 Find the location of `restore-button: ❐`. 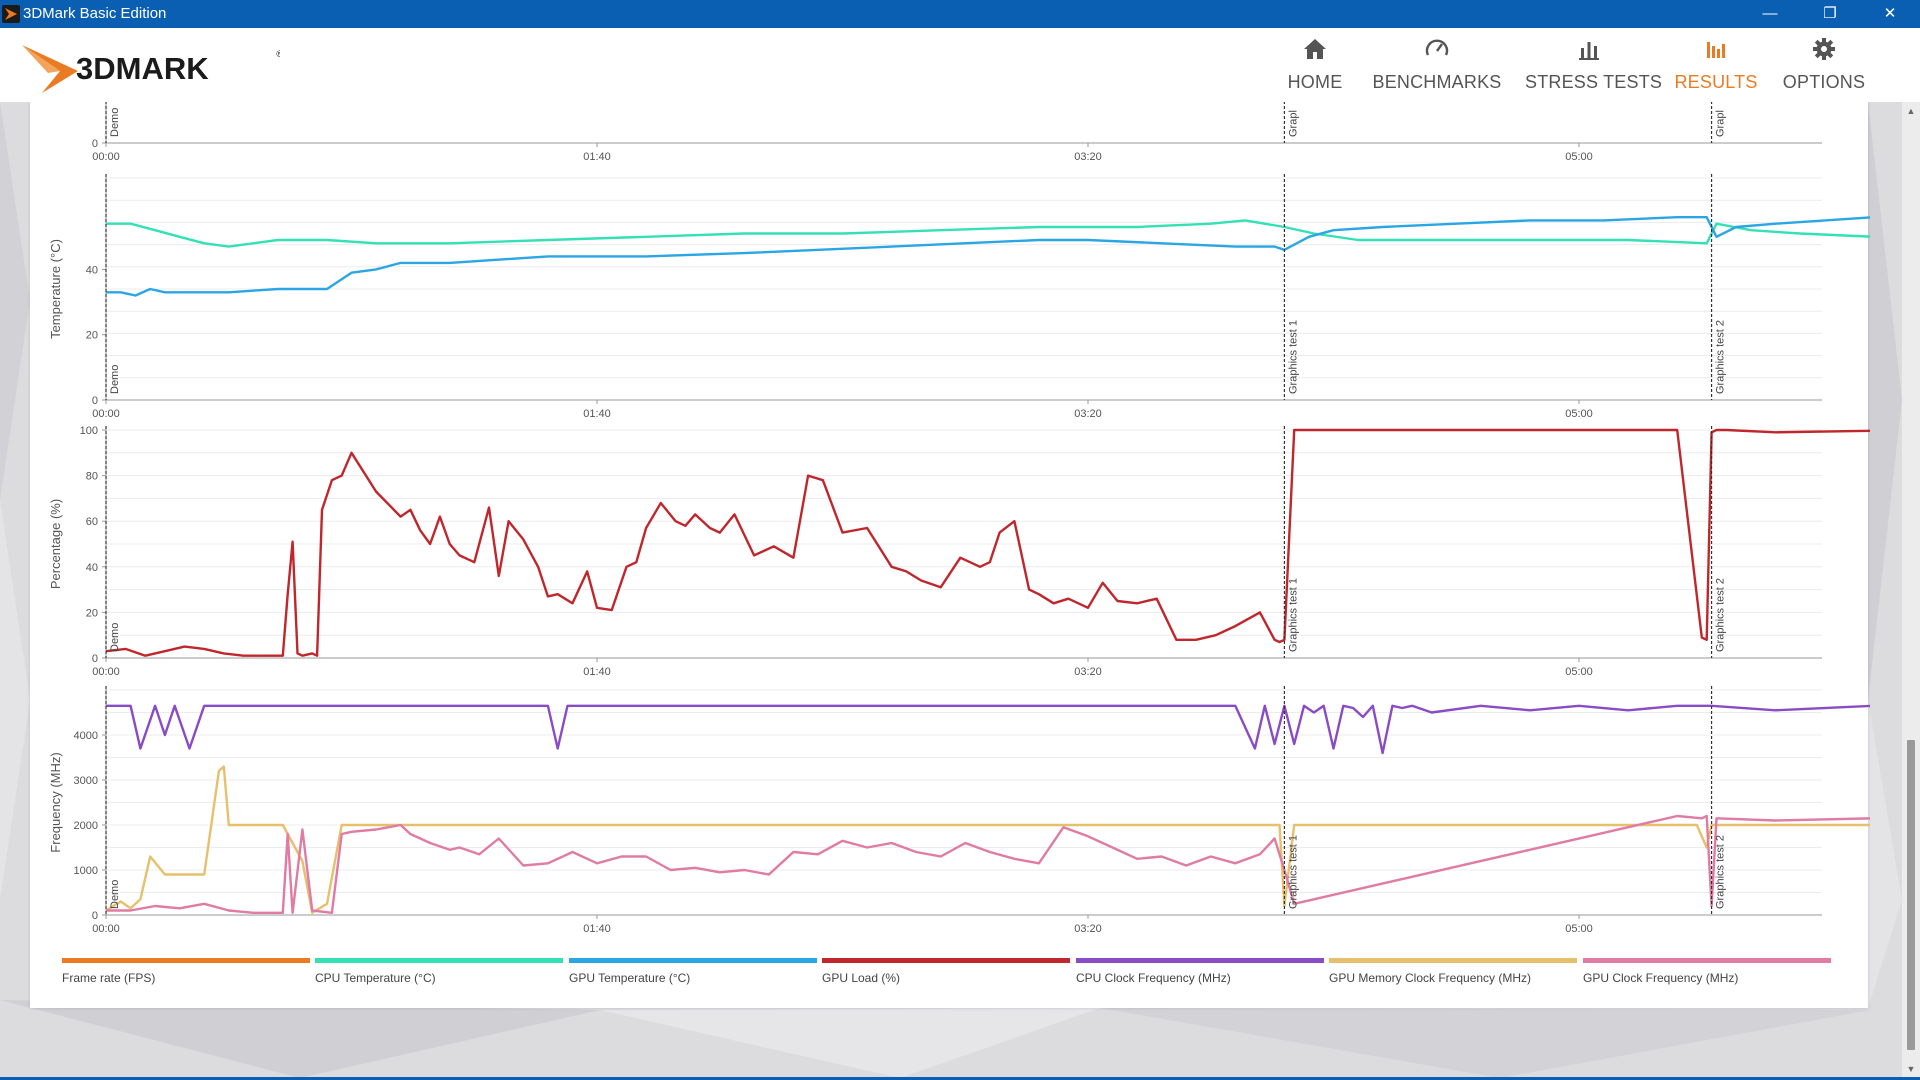

restore-button: ❐ is located at coordinates (1830, 13).